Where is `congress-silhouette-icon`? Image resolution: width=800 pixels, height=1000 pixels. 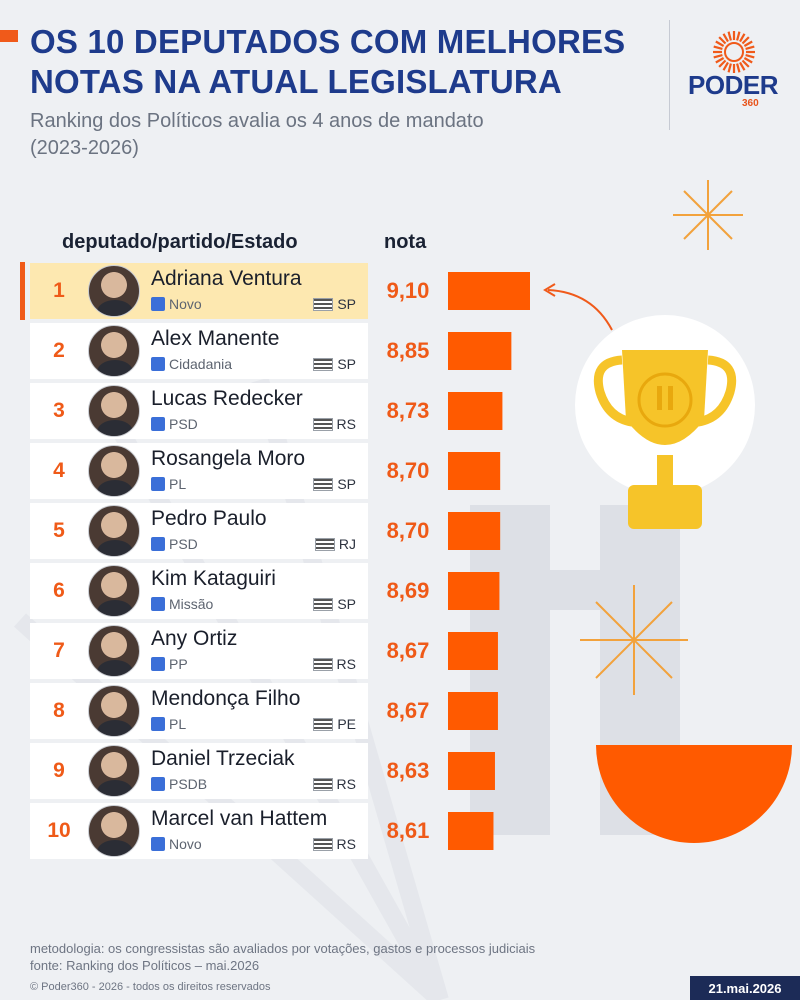 congress-silhouette-icon is located at coordinates (575, 670).